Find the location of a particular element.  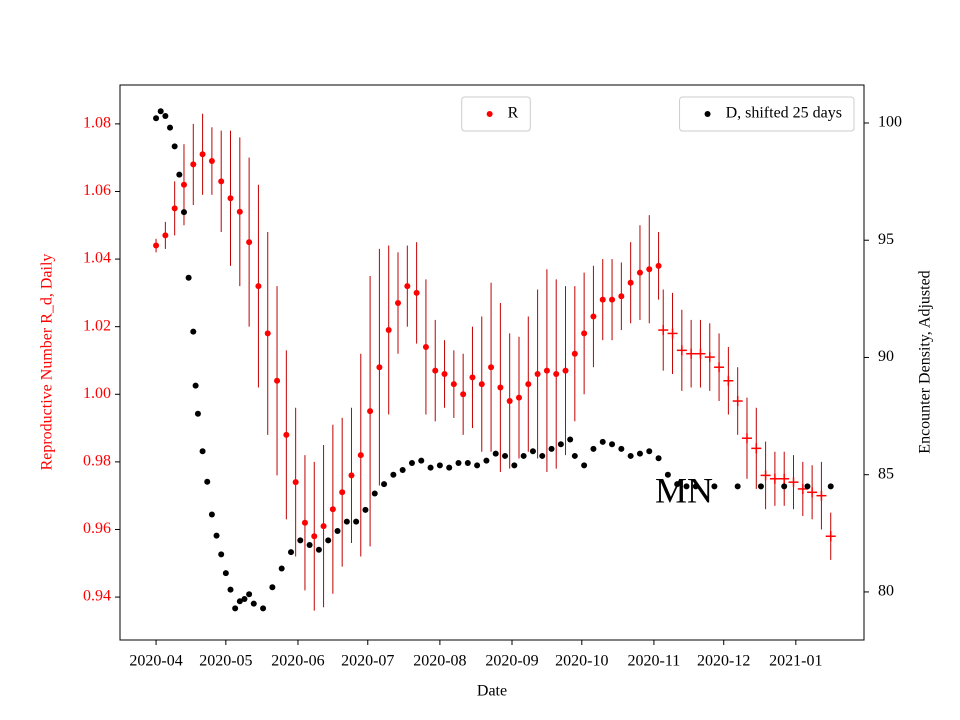

legend: D, shifted 25 days is located at coordinates (767, 114).